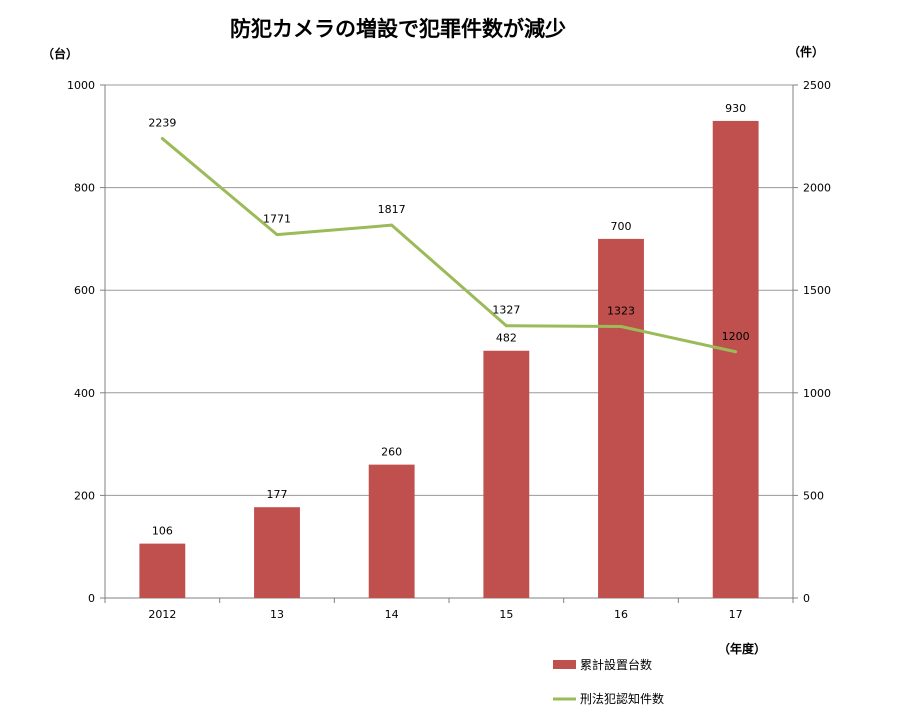  I want to click on left-tick-label: 600, so click(84, 290).